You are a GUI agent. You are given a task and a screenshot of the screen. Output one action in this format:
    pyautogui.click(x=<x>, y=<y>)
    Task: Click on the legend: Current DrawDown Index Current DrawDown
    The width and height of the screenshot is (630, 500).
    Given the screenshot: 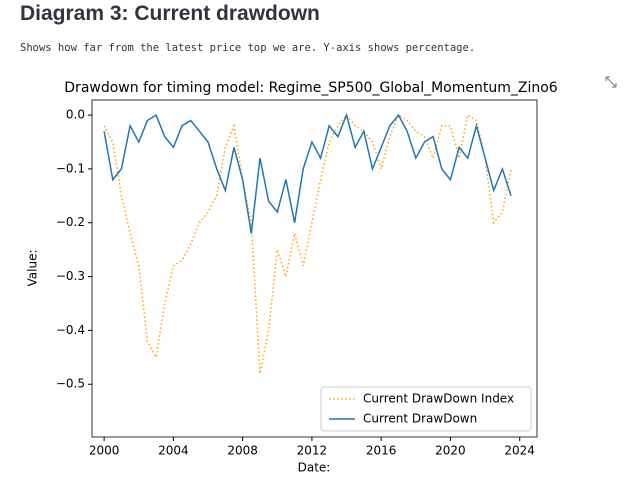 What is the action you would take?
    pyautogui.click(x=426, y=409)
    